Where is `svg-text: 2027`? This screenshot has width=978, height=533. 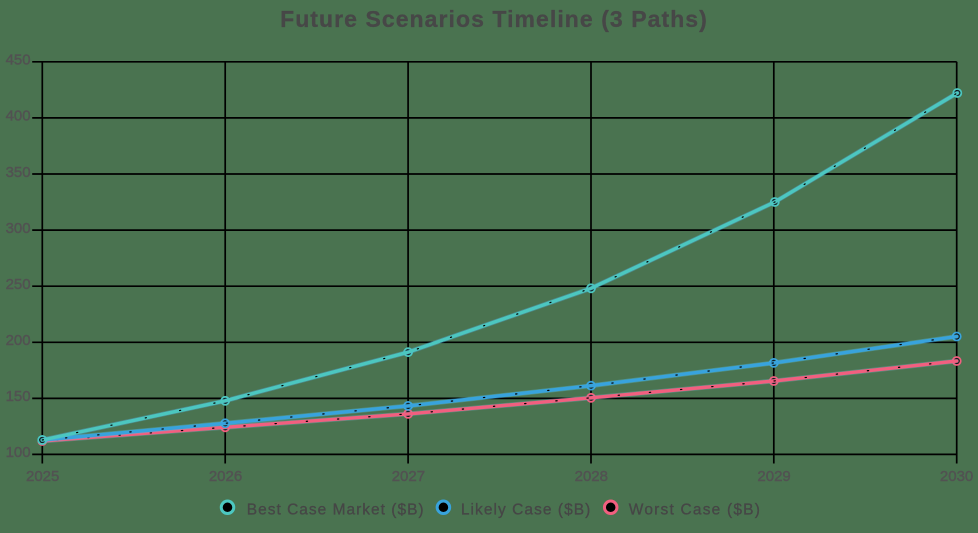 svg-text: 2027 is located at coordinates (408, 476).